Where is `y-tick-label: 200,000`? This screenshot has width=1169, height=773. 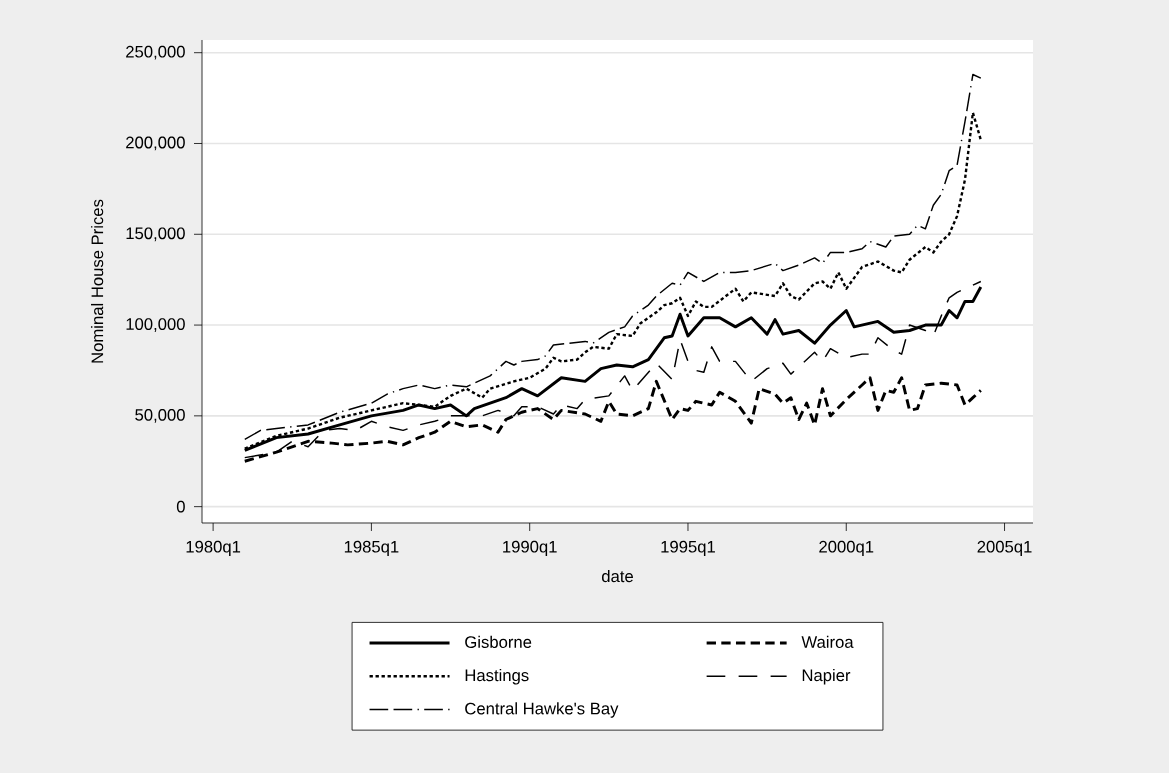 y-tick-label: 200,000 is located at coordinates (155, 143).